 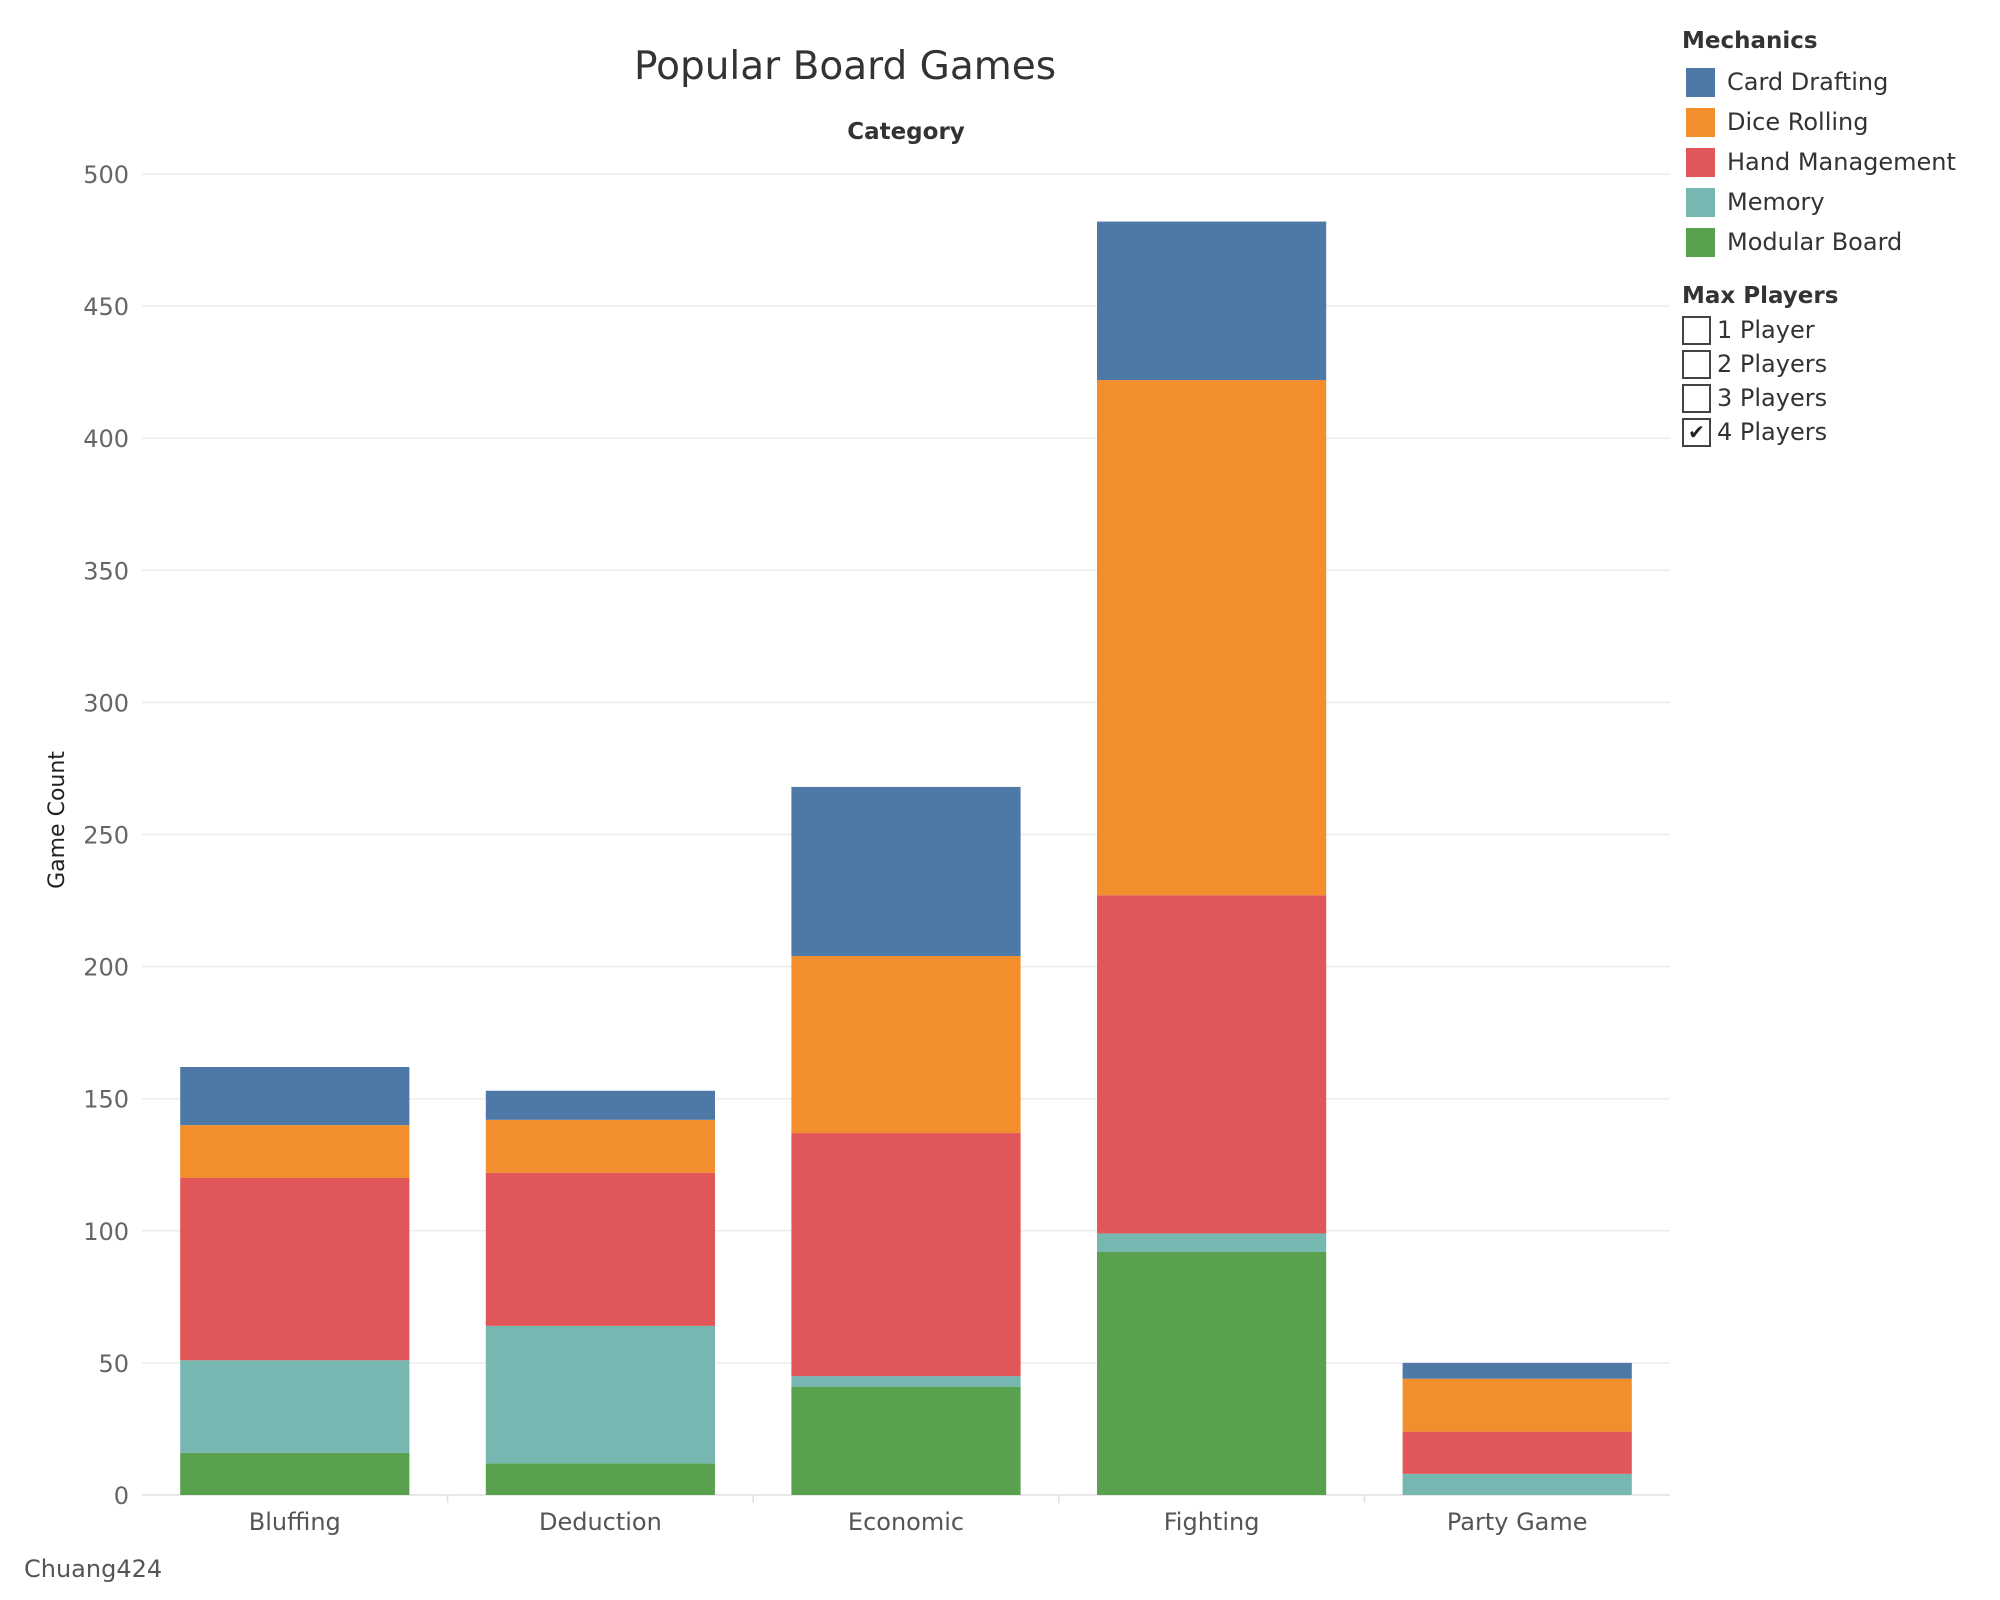 What do you see at coordinates (1835, 398) in the screenshot?
I see `filter-item-3-players: 3 Players` at bounding box center [1835, 398].